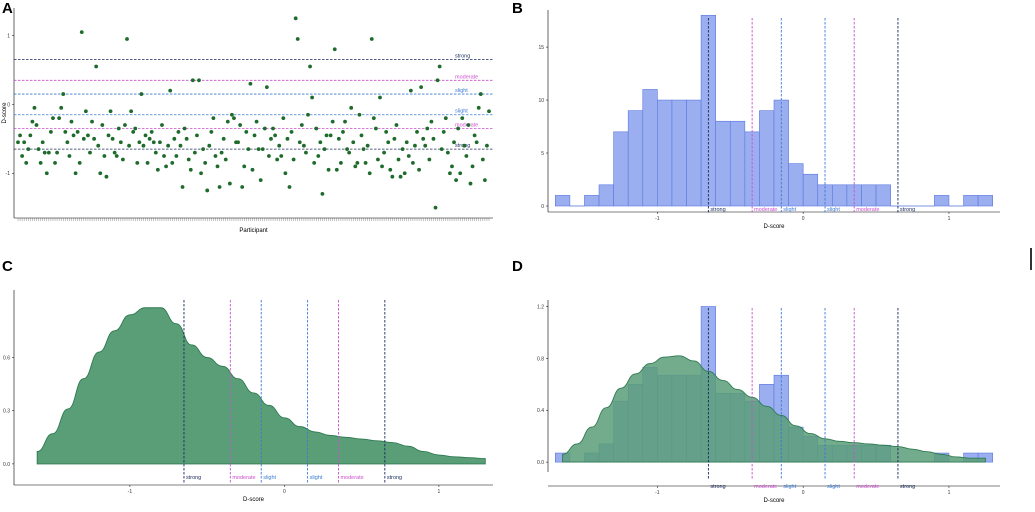  I want to click on c-x-tick-label: 1, so click(439, 492).